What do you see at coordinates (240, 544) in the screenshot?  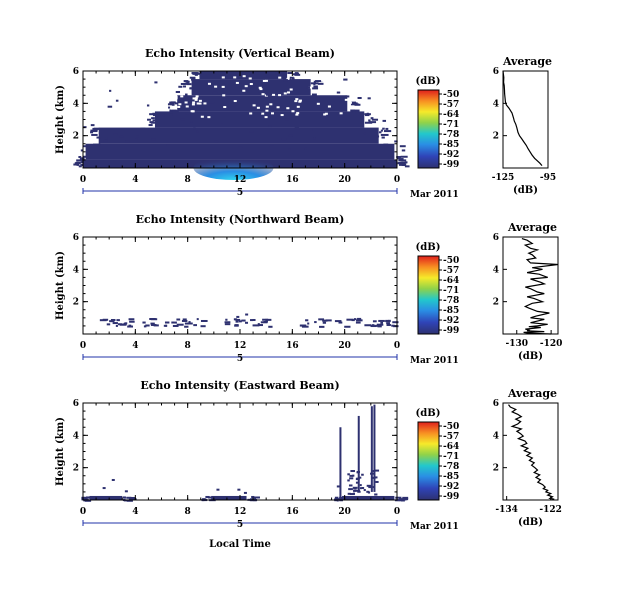 I see `x-axis-label: Local Time` at bounding box center [240, 544].